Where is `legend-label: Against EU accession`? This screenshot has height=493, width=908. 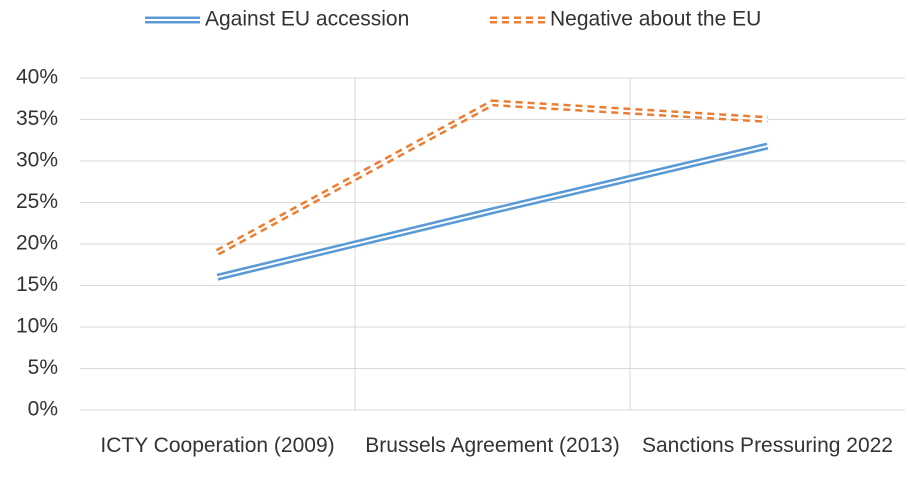
legend-label: Against EU accession is located at coordinates (307, 19).